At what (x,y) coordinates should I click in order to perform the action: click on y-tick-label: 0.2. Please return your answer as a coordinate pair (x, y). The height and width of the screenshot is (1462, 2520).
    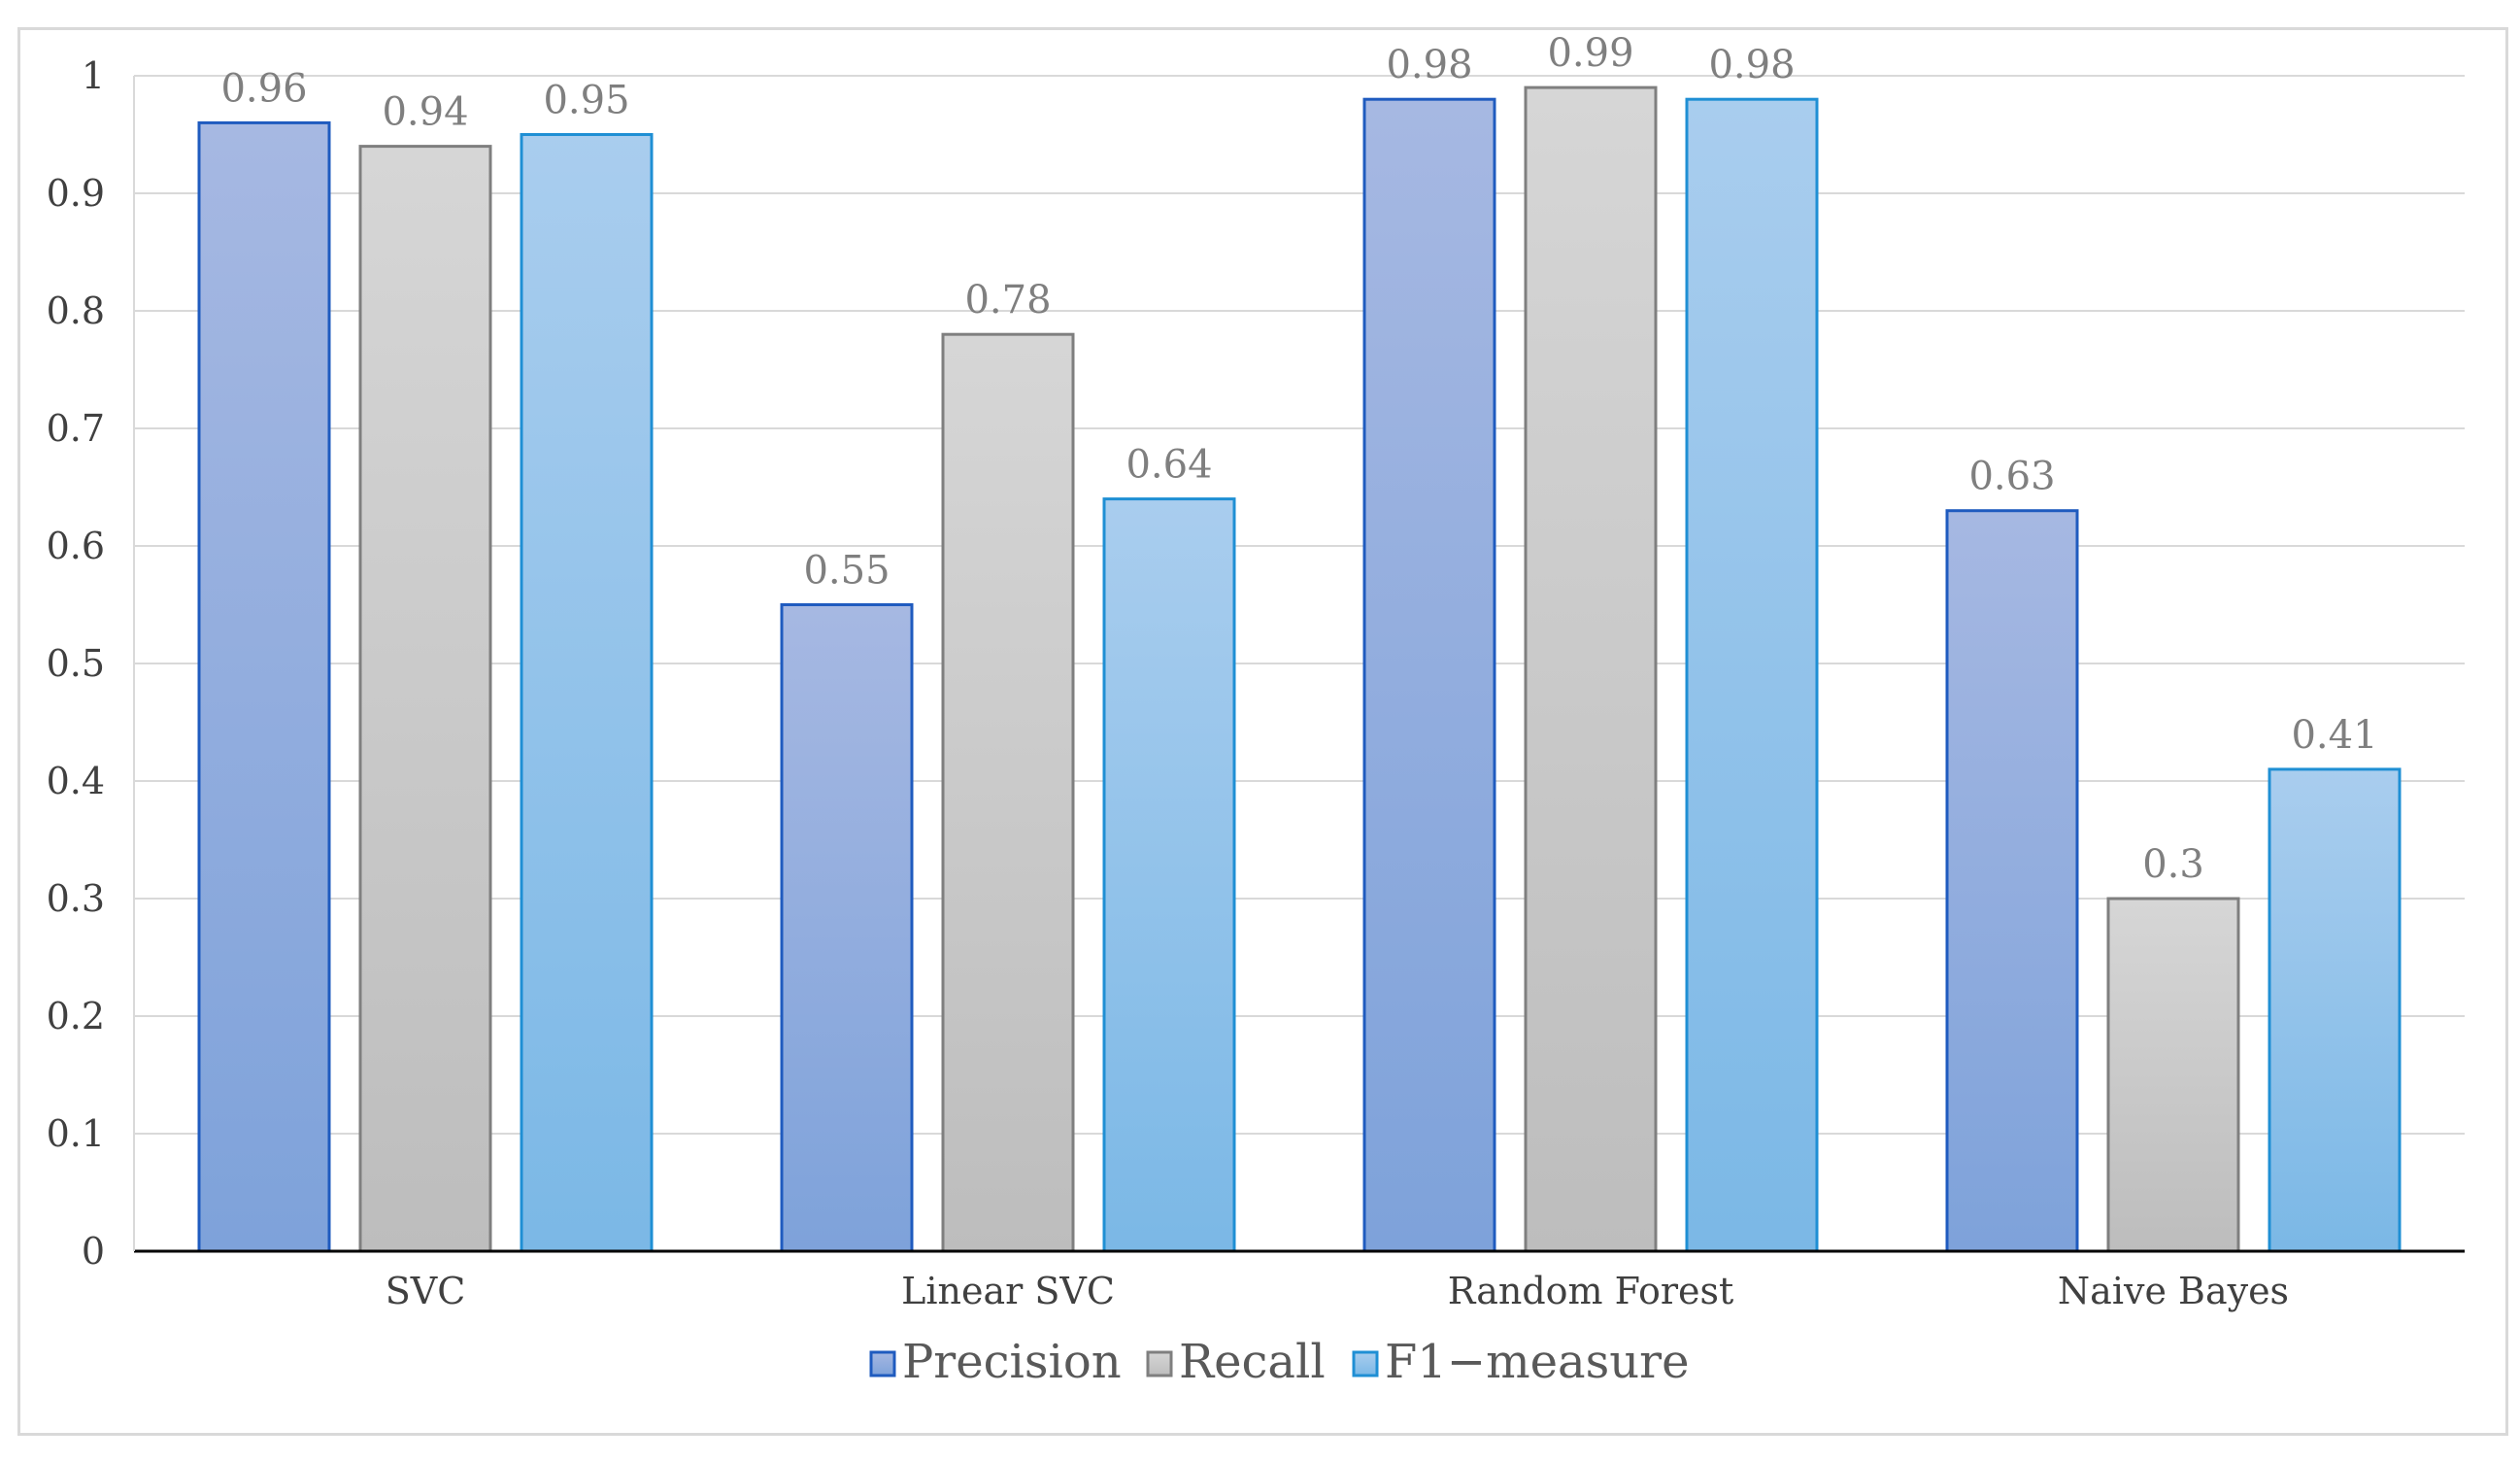
    Looking at the image, I should click on (76, 1016).